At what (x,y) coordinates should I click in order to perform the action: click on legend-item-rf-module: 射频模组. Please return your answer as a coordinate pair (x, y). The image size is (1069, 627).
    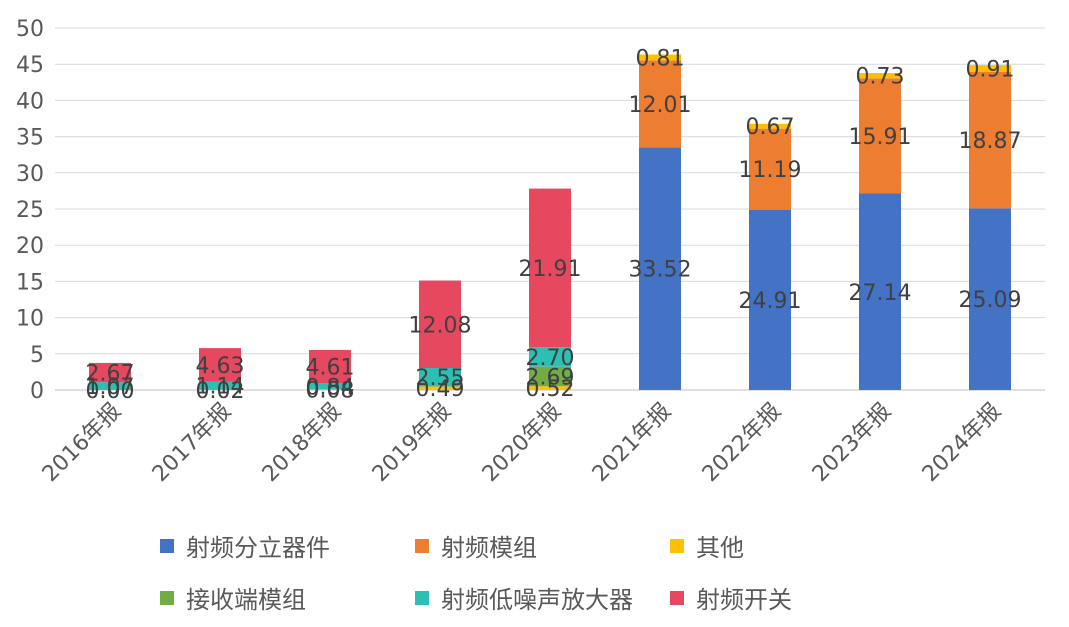
    Looking at the image, I should click on (476, 545).